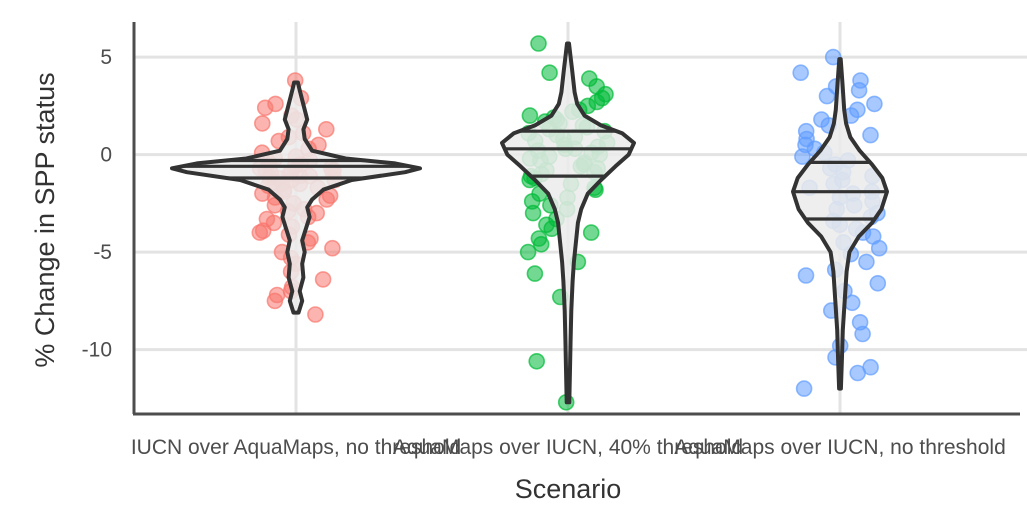  I want to click on x-tick-label: AquaMaps over IUCN, no threshold, so click(840, 447).